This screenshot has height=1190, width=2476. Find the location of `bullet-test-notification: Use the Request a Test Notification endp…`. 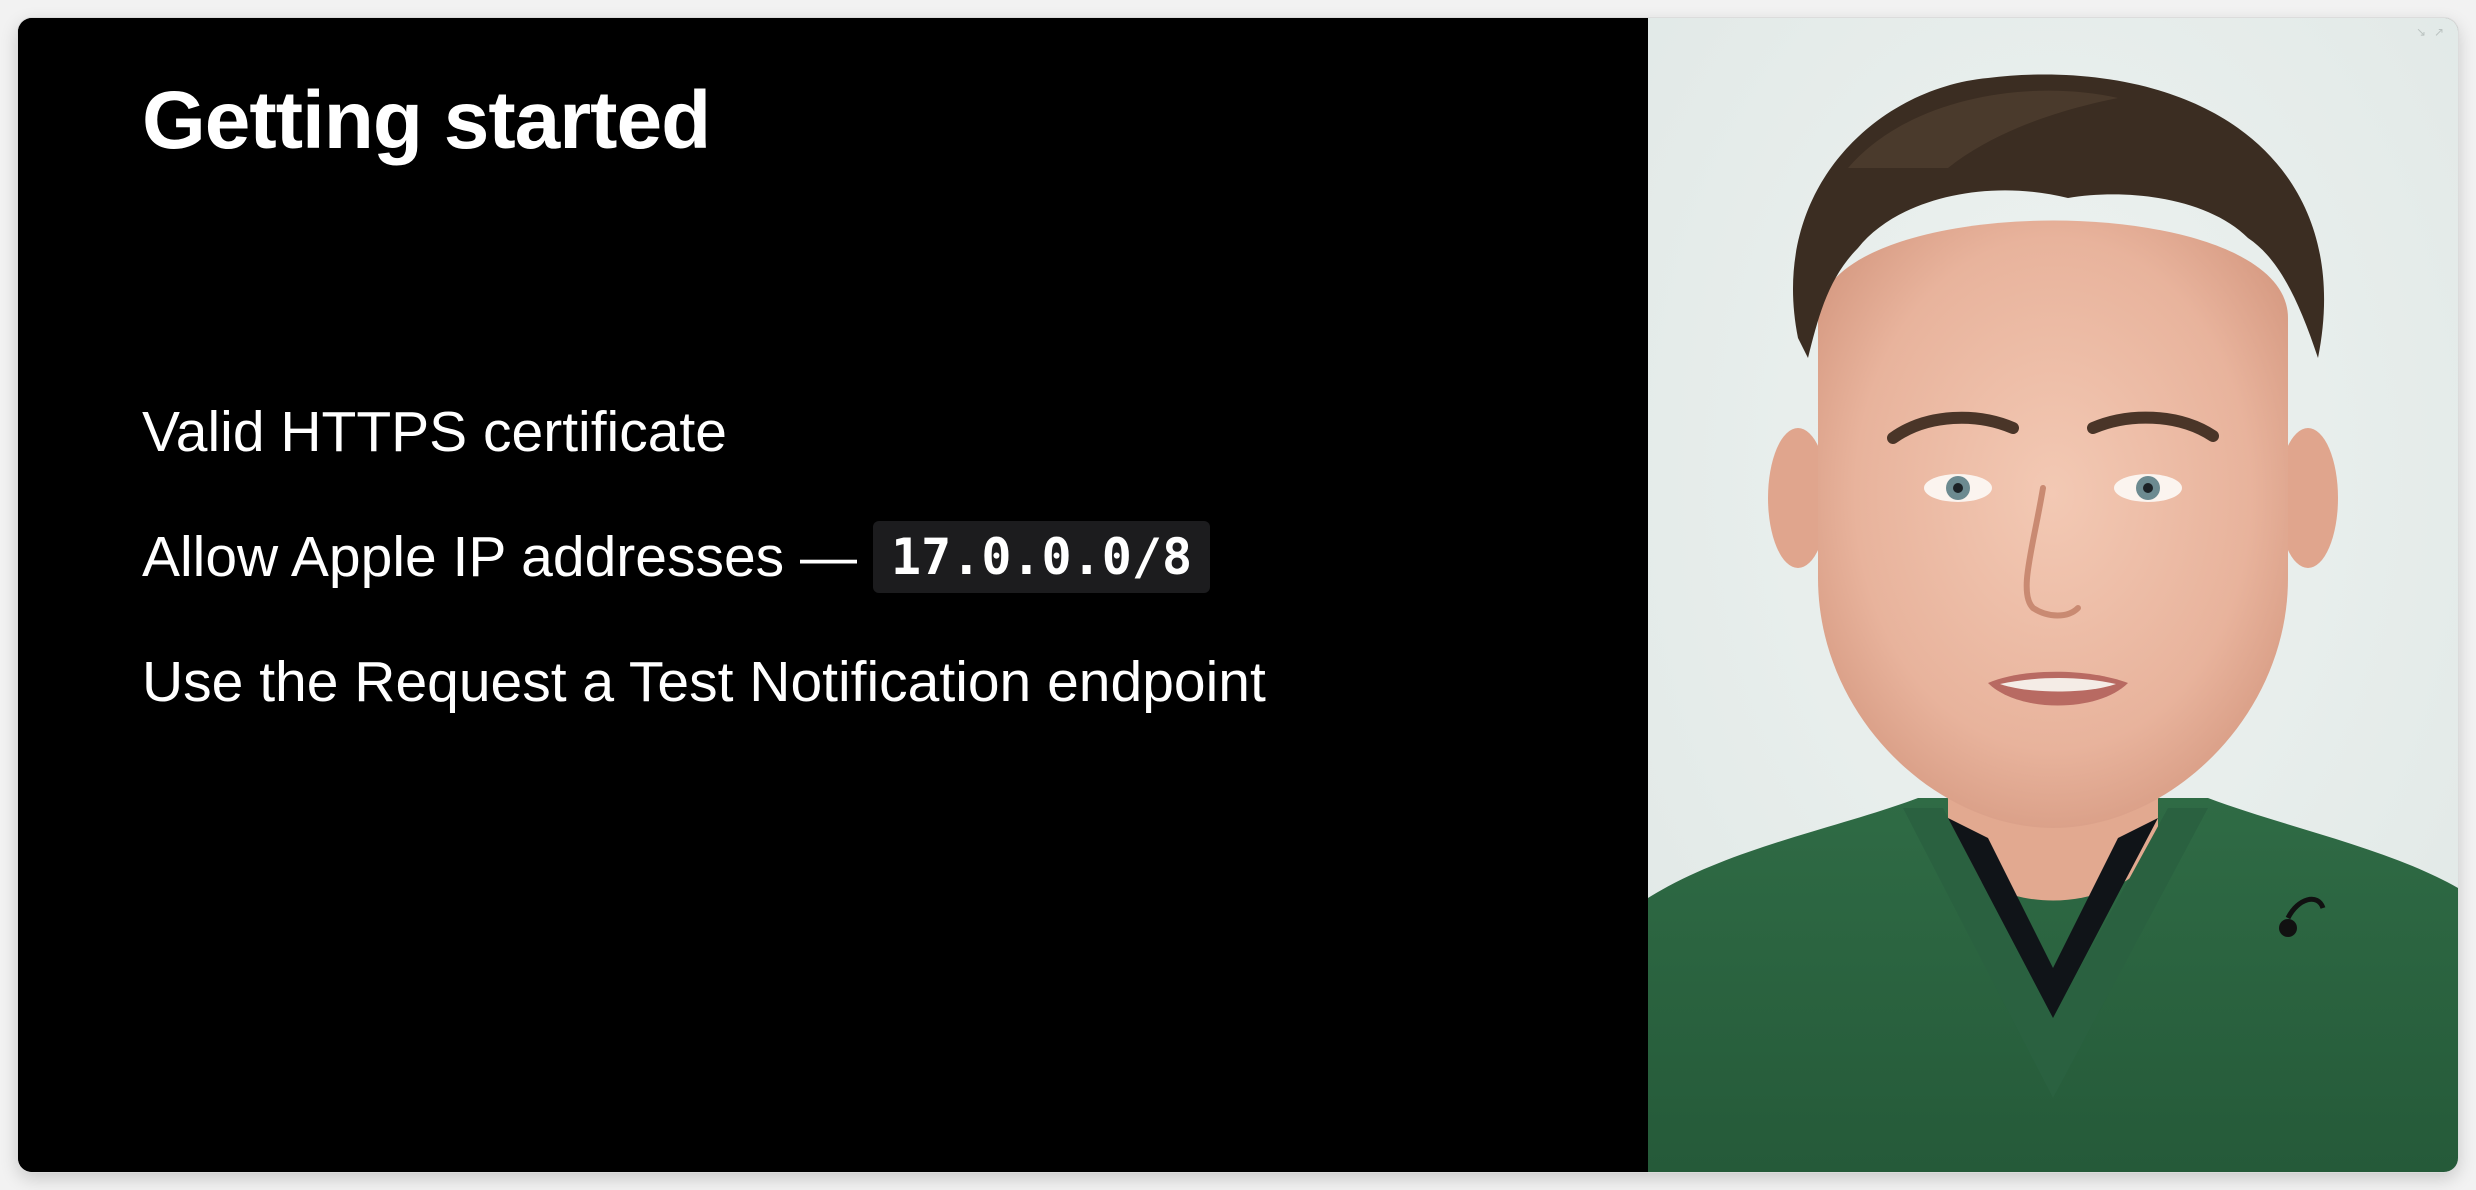

bullet-test-notification: Use the Request a Test Notification endp… is located at coordinates (704, 682).